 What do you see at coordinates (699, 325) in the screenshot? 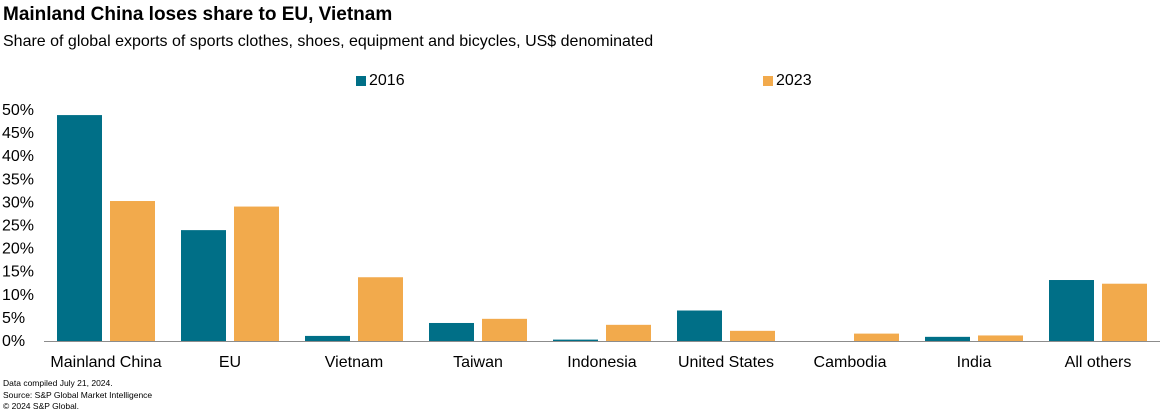
I see `bar-2016-united-states` at bounding box center [699, 325].